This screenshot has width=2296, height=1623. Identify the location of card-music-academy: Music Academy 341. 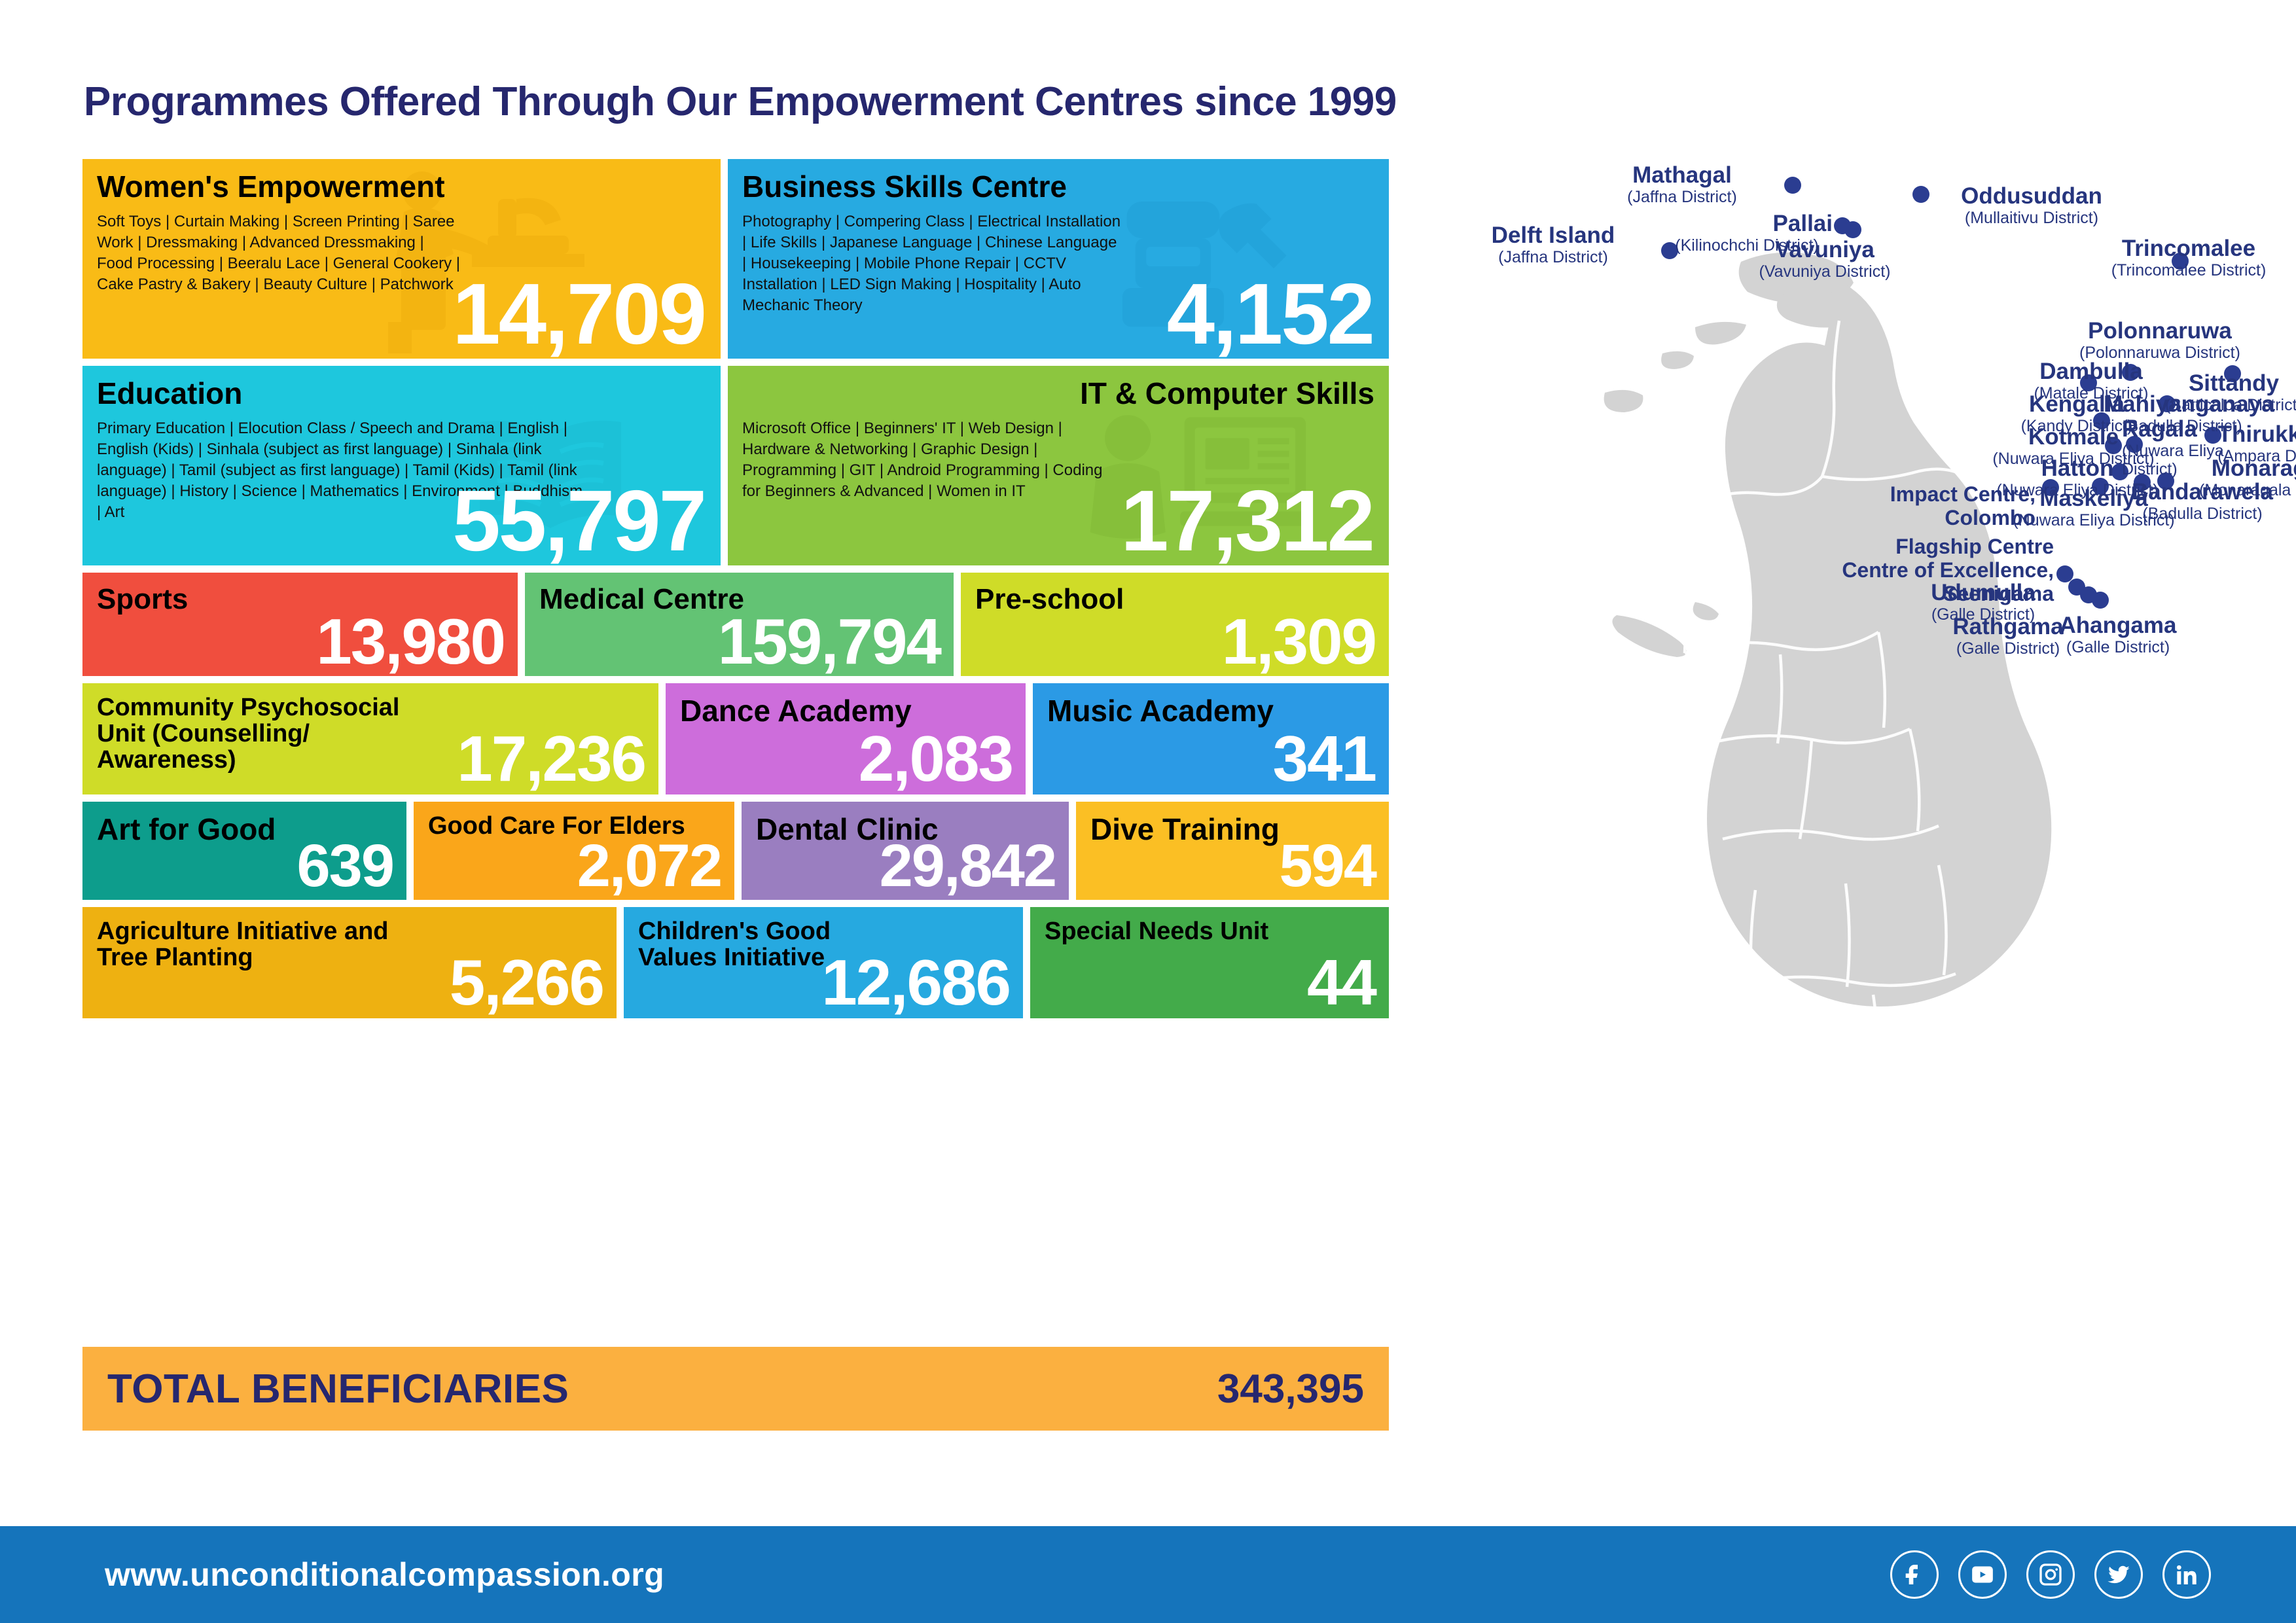
(1211, 738).